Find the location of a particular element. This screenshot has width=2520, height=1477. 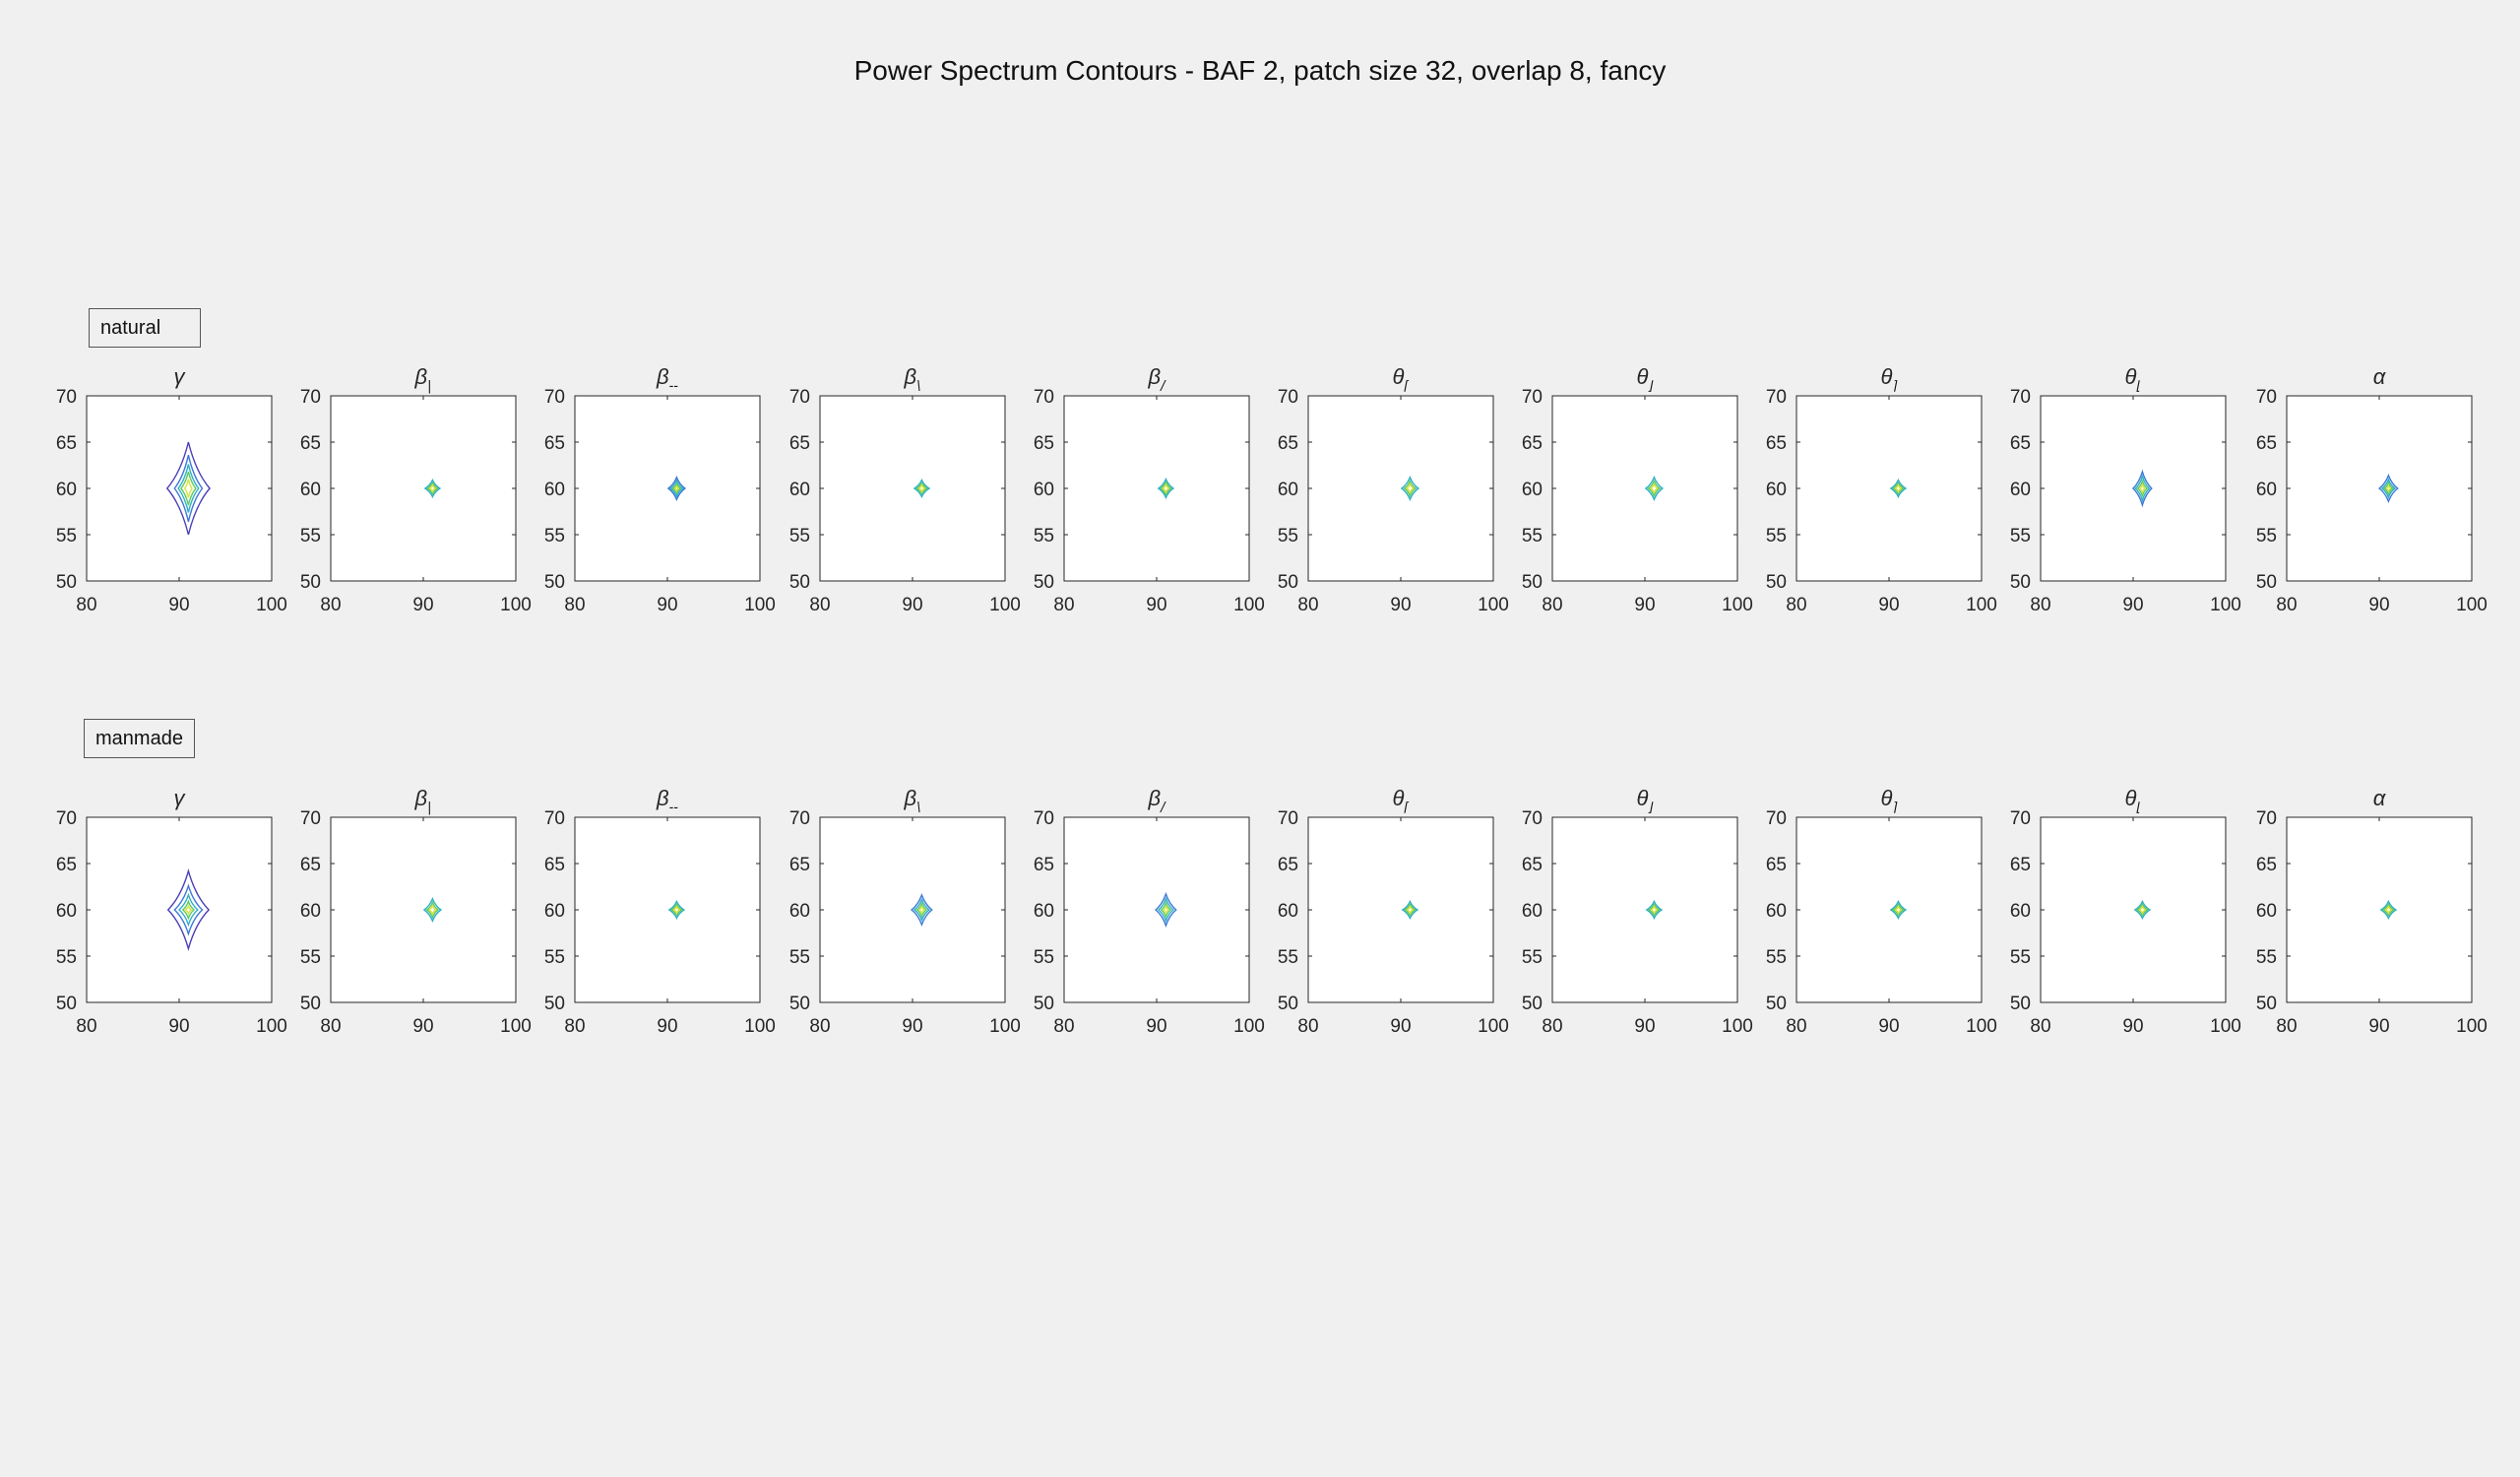

subplot-manmade-5: θ⌈ 50 55 60 65 70 80 90 100 is located at coordinates (1393, 912).